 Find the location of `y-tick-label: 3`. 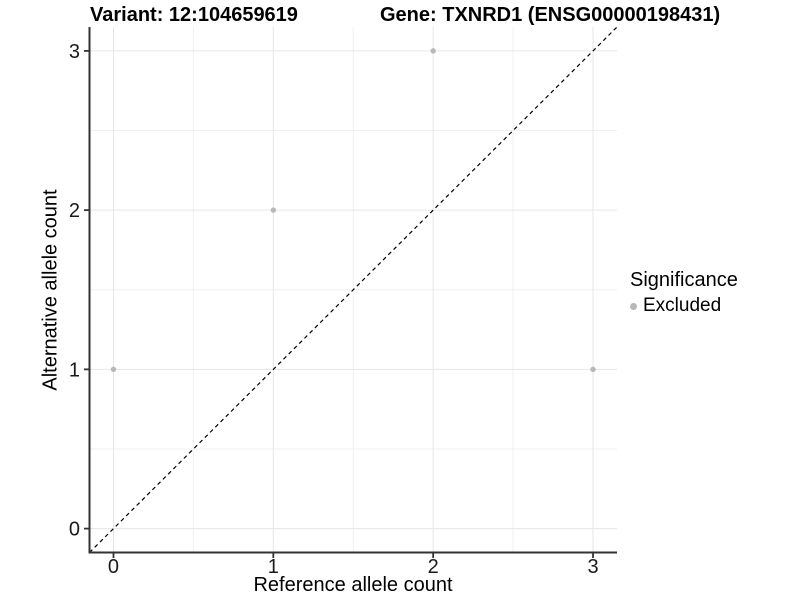

y-tick-label: 3 is located at coordinates (74, 52).